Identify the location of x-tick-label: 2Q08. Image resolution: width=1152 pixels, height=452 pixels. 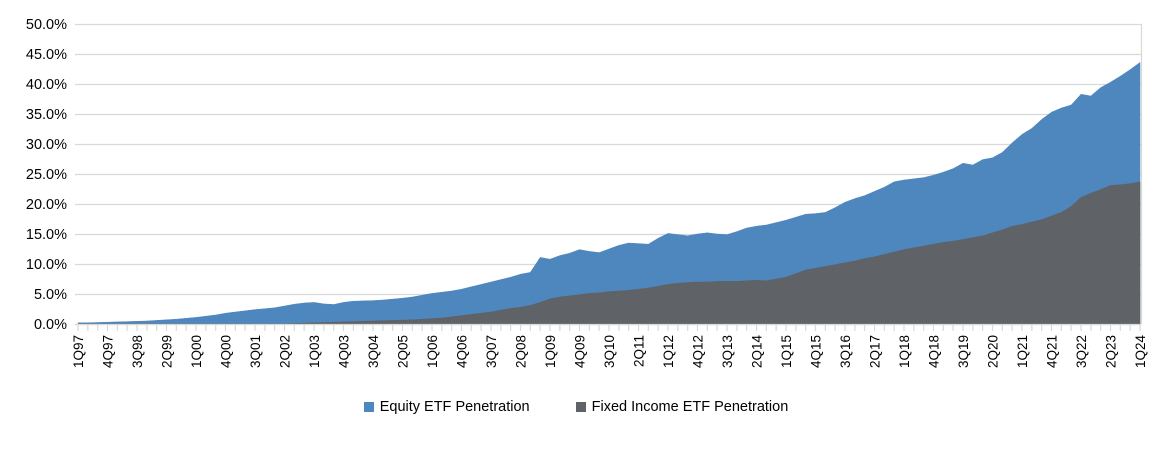
(521, 351).